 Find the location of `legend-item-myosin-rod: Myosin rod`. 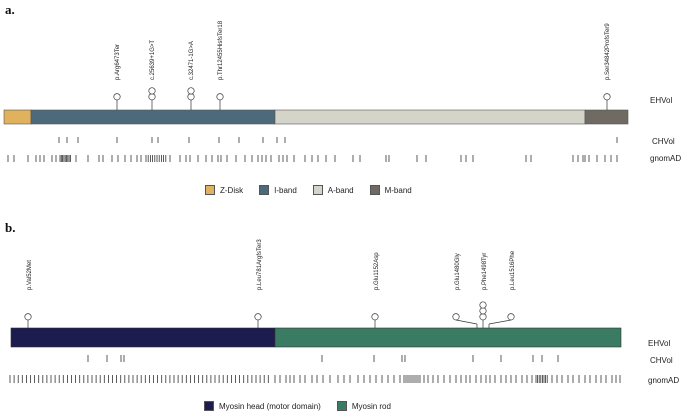

legend-item-myosin-rod: Myosin rod is located at coordinates (363, 406).